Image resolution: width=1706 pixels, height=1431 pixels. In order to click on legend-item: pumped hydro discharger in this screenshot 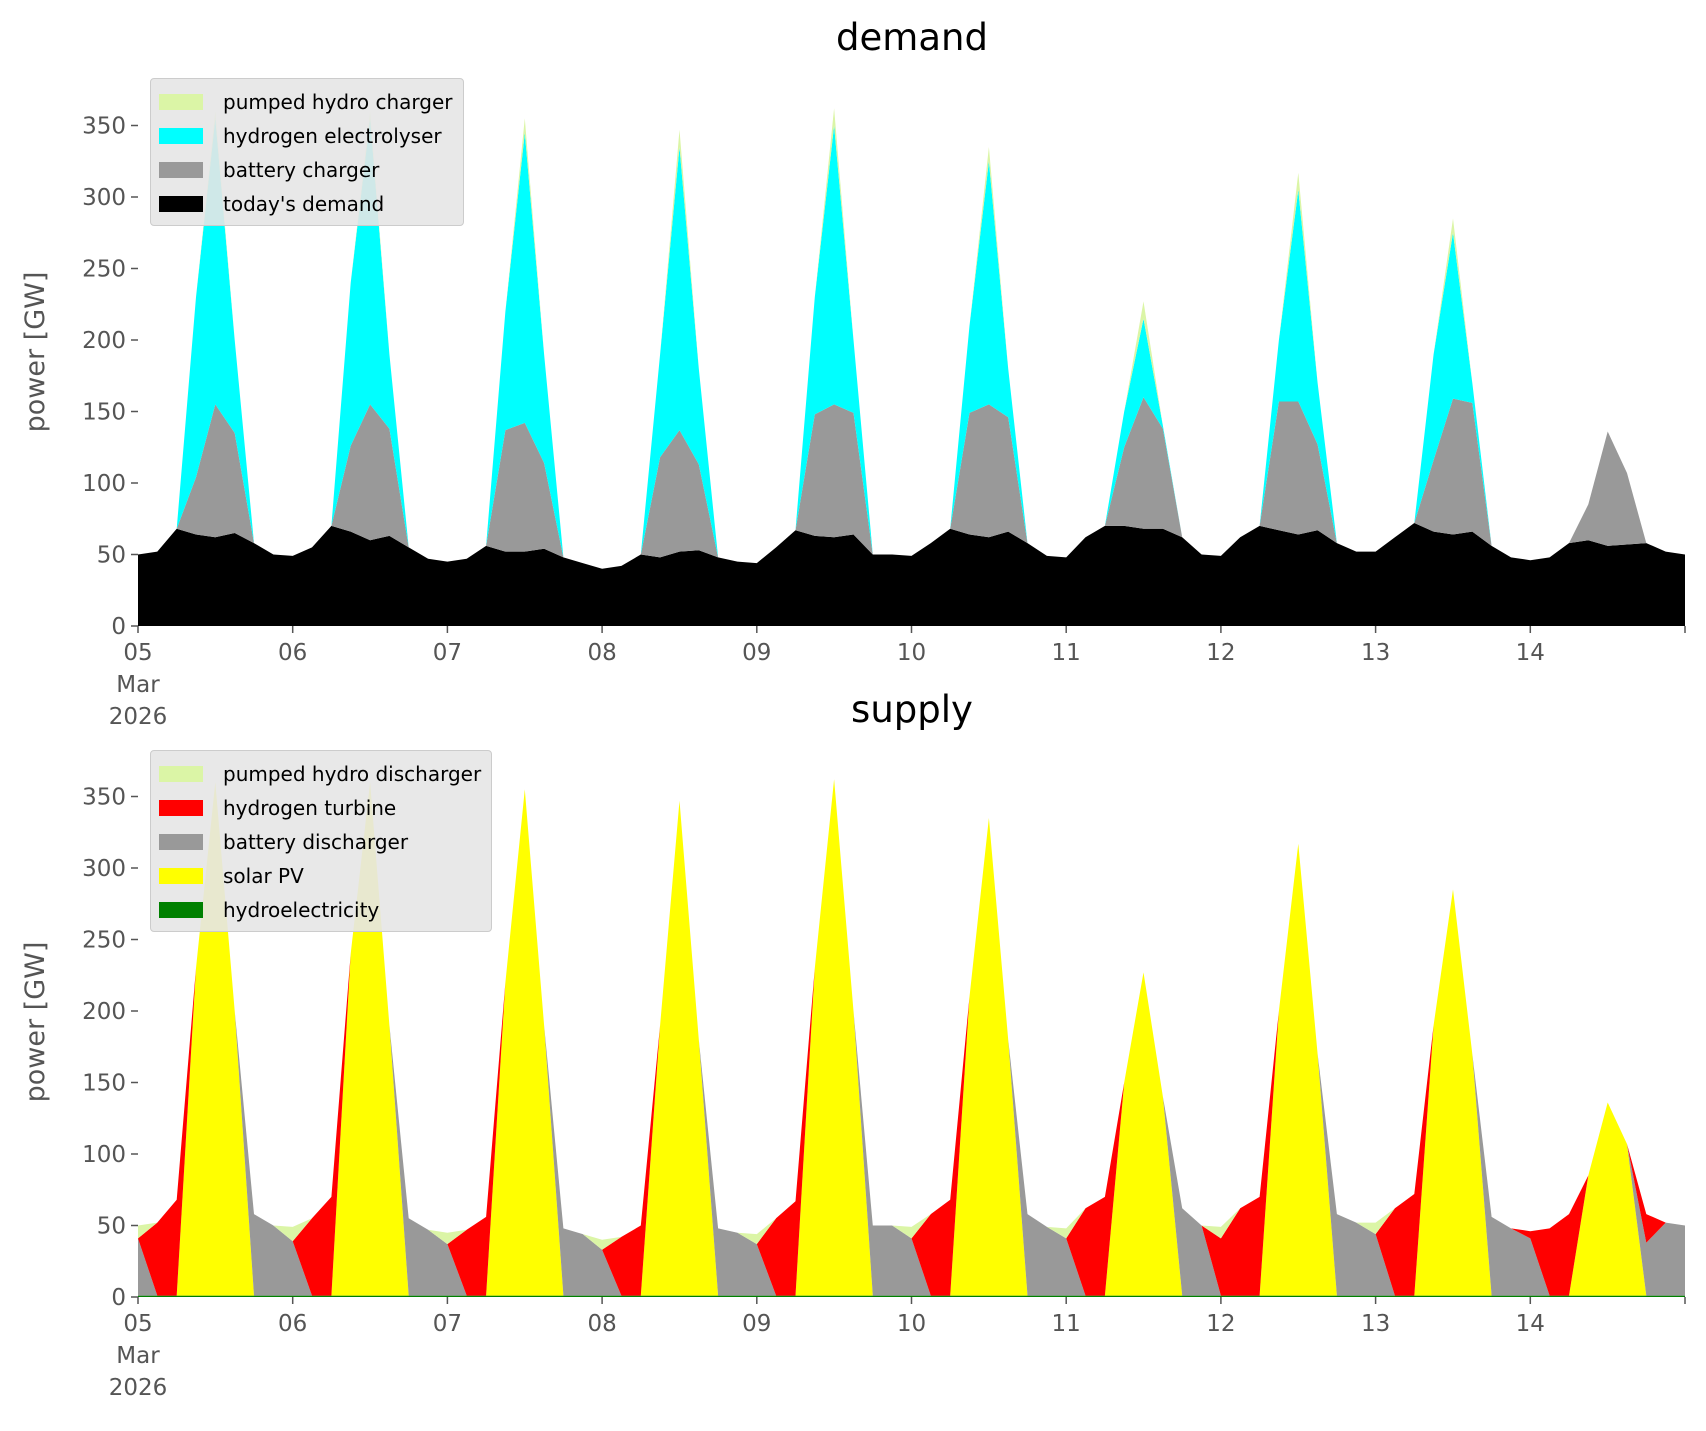, I will do `click(320, 774)`.